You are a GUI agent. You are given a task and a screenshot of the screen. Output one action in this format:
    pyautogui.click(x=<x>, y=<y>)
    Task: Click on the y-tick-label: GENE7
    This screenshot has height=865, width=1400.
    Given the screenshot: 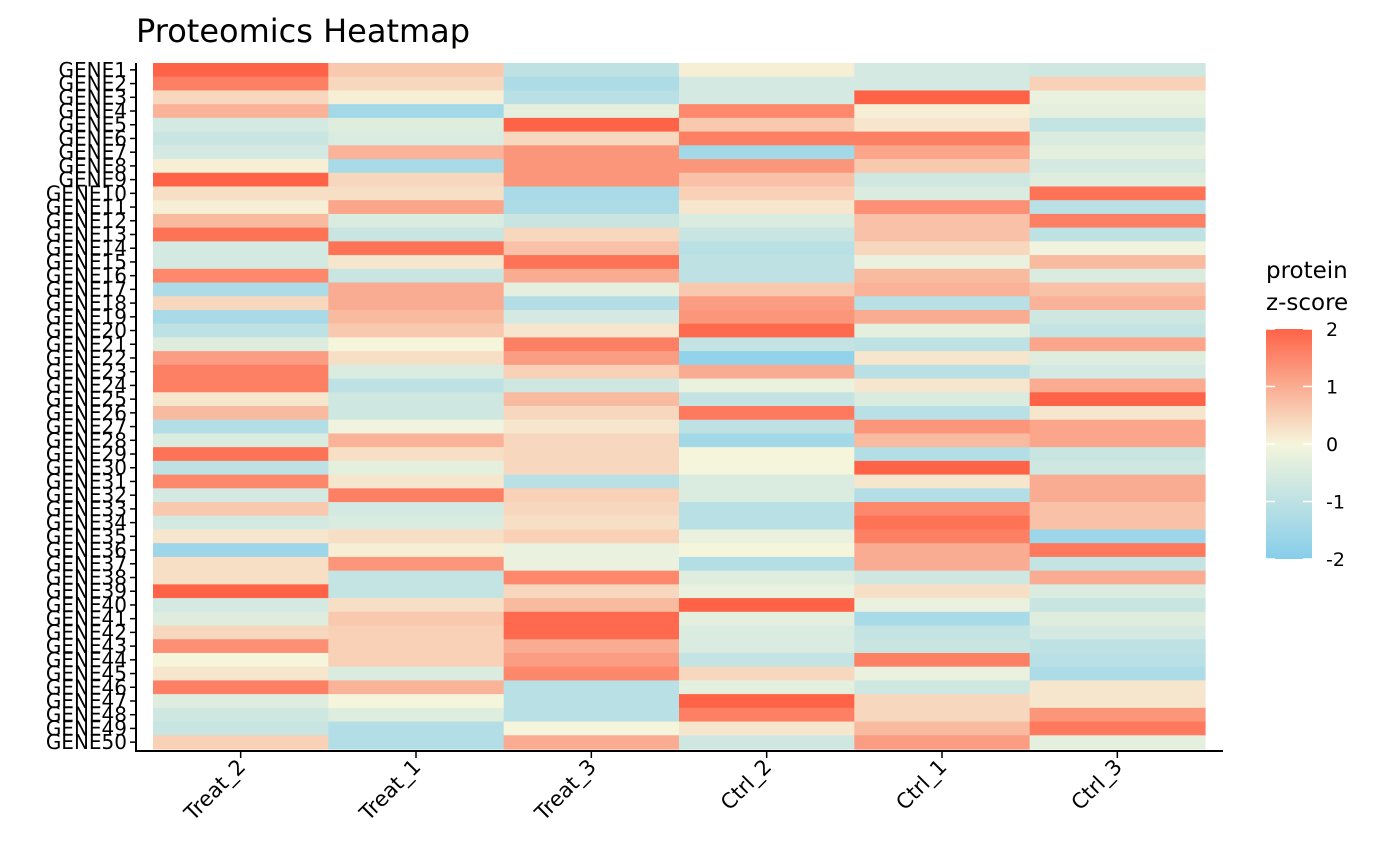 What is the action you would take?
    pyautogui.click(x=93, y=152)
    